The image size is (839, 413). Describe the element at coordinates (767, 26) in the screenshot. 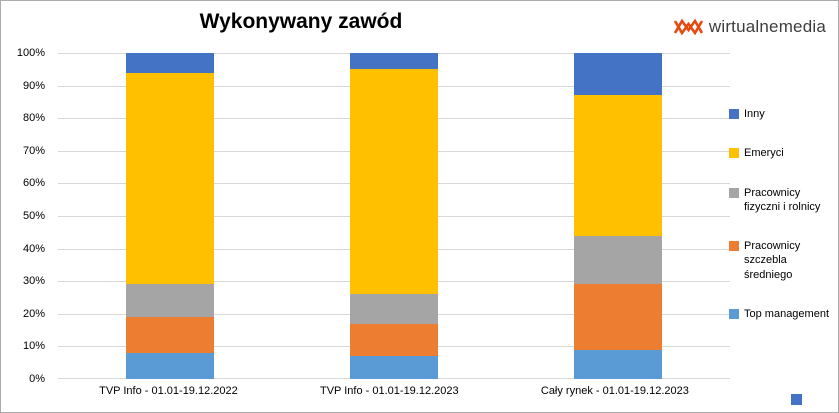

I see `brand-name: wirtualnemedia` at that location.